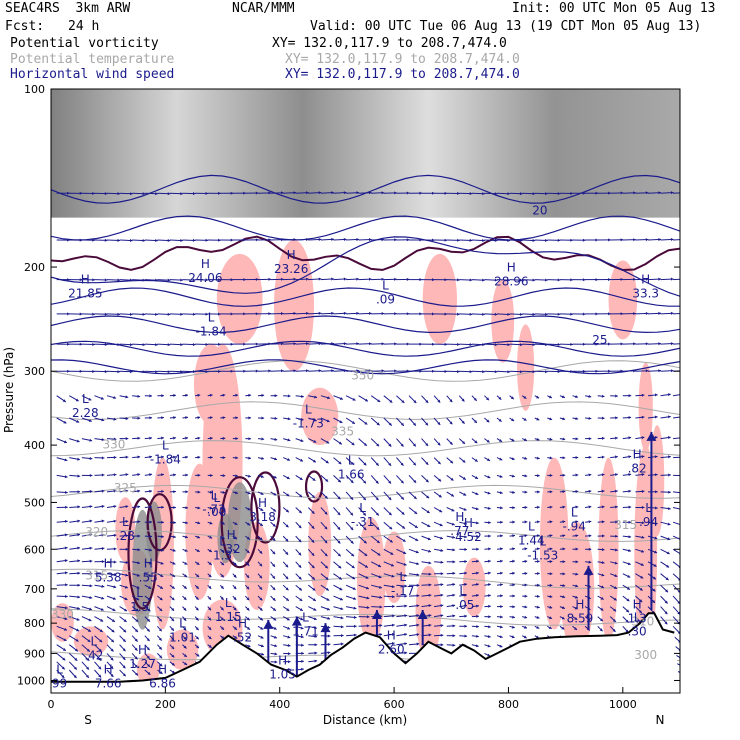 The width and height of the screenshot is (740, 740). Describe the element at coordinates (108, 578) in the screenshot. I see `pv-extremum-value: 5.38` at that location.